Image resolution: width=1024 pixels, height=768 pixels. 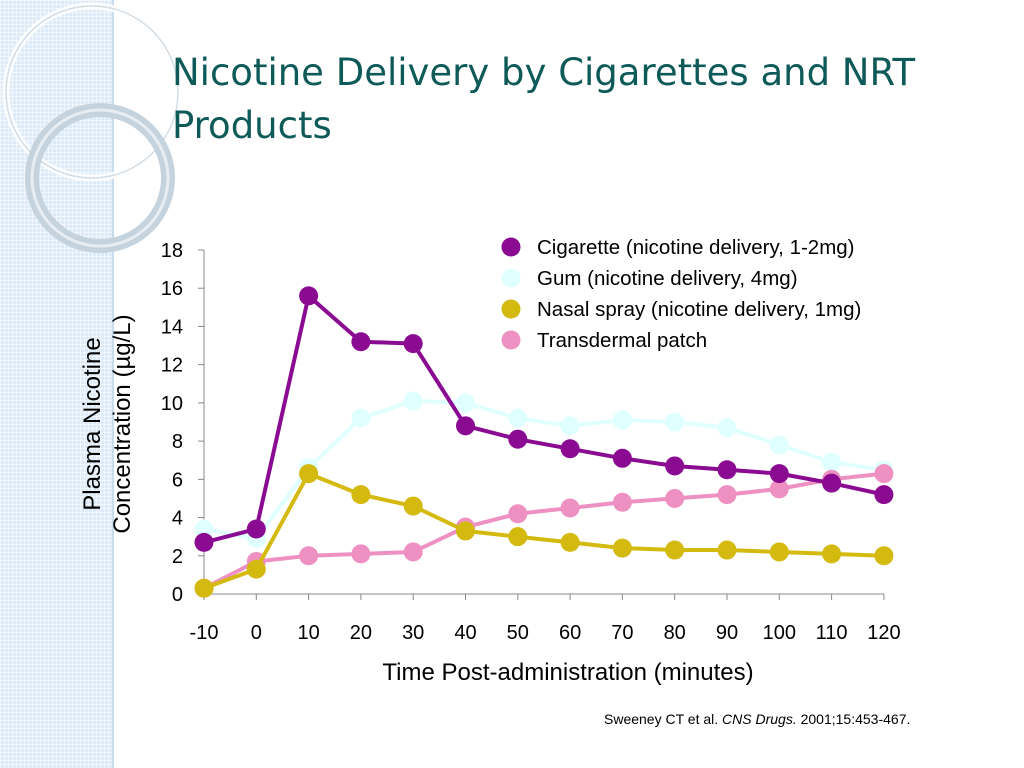 What do you see at coordinates (172, 366) in the screenshot?
I see `y-tick-label: 12` at bounding box center [172, 366].